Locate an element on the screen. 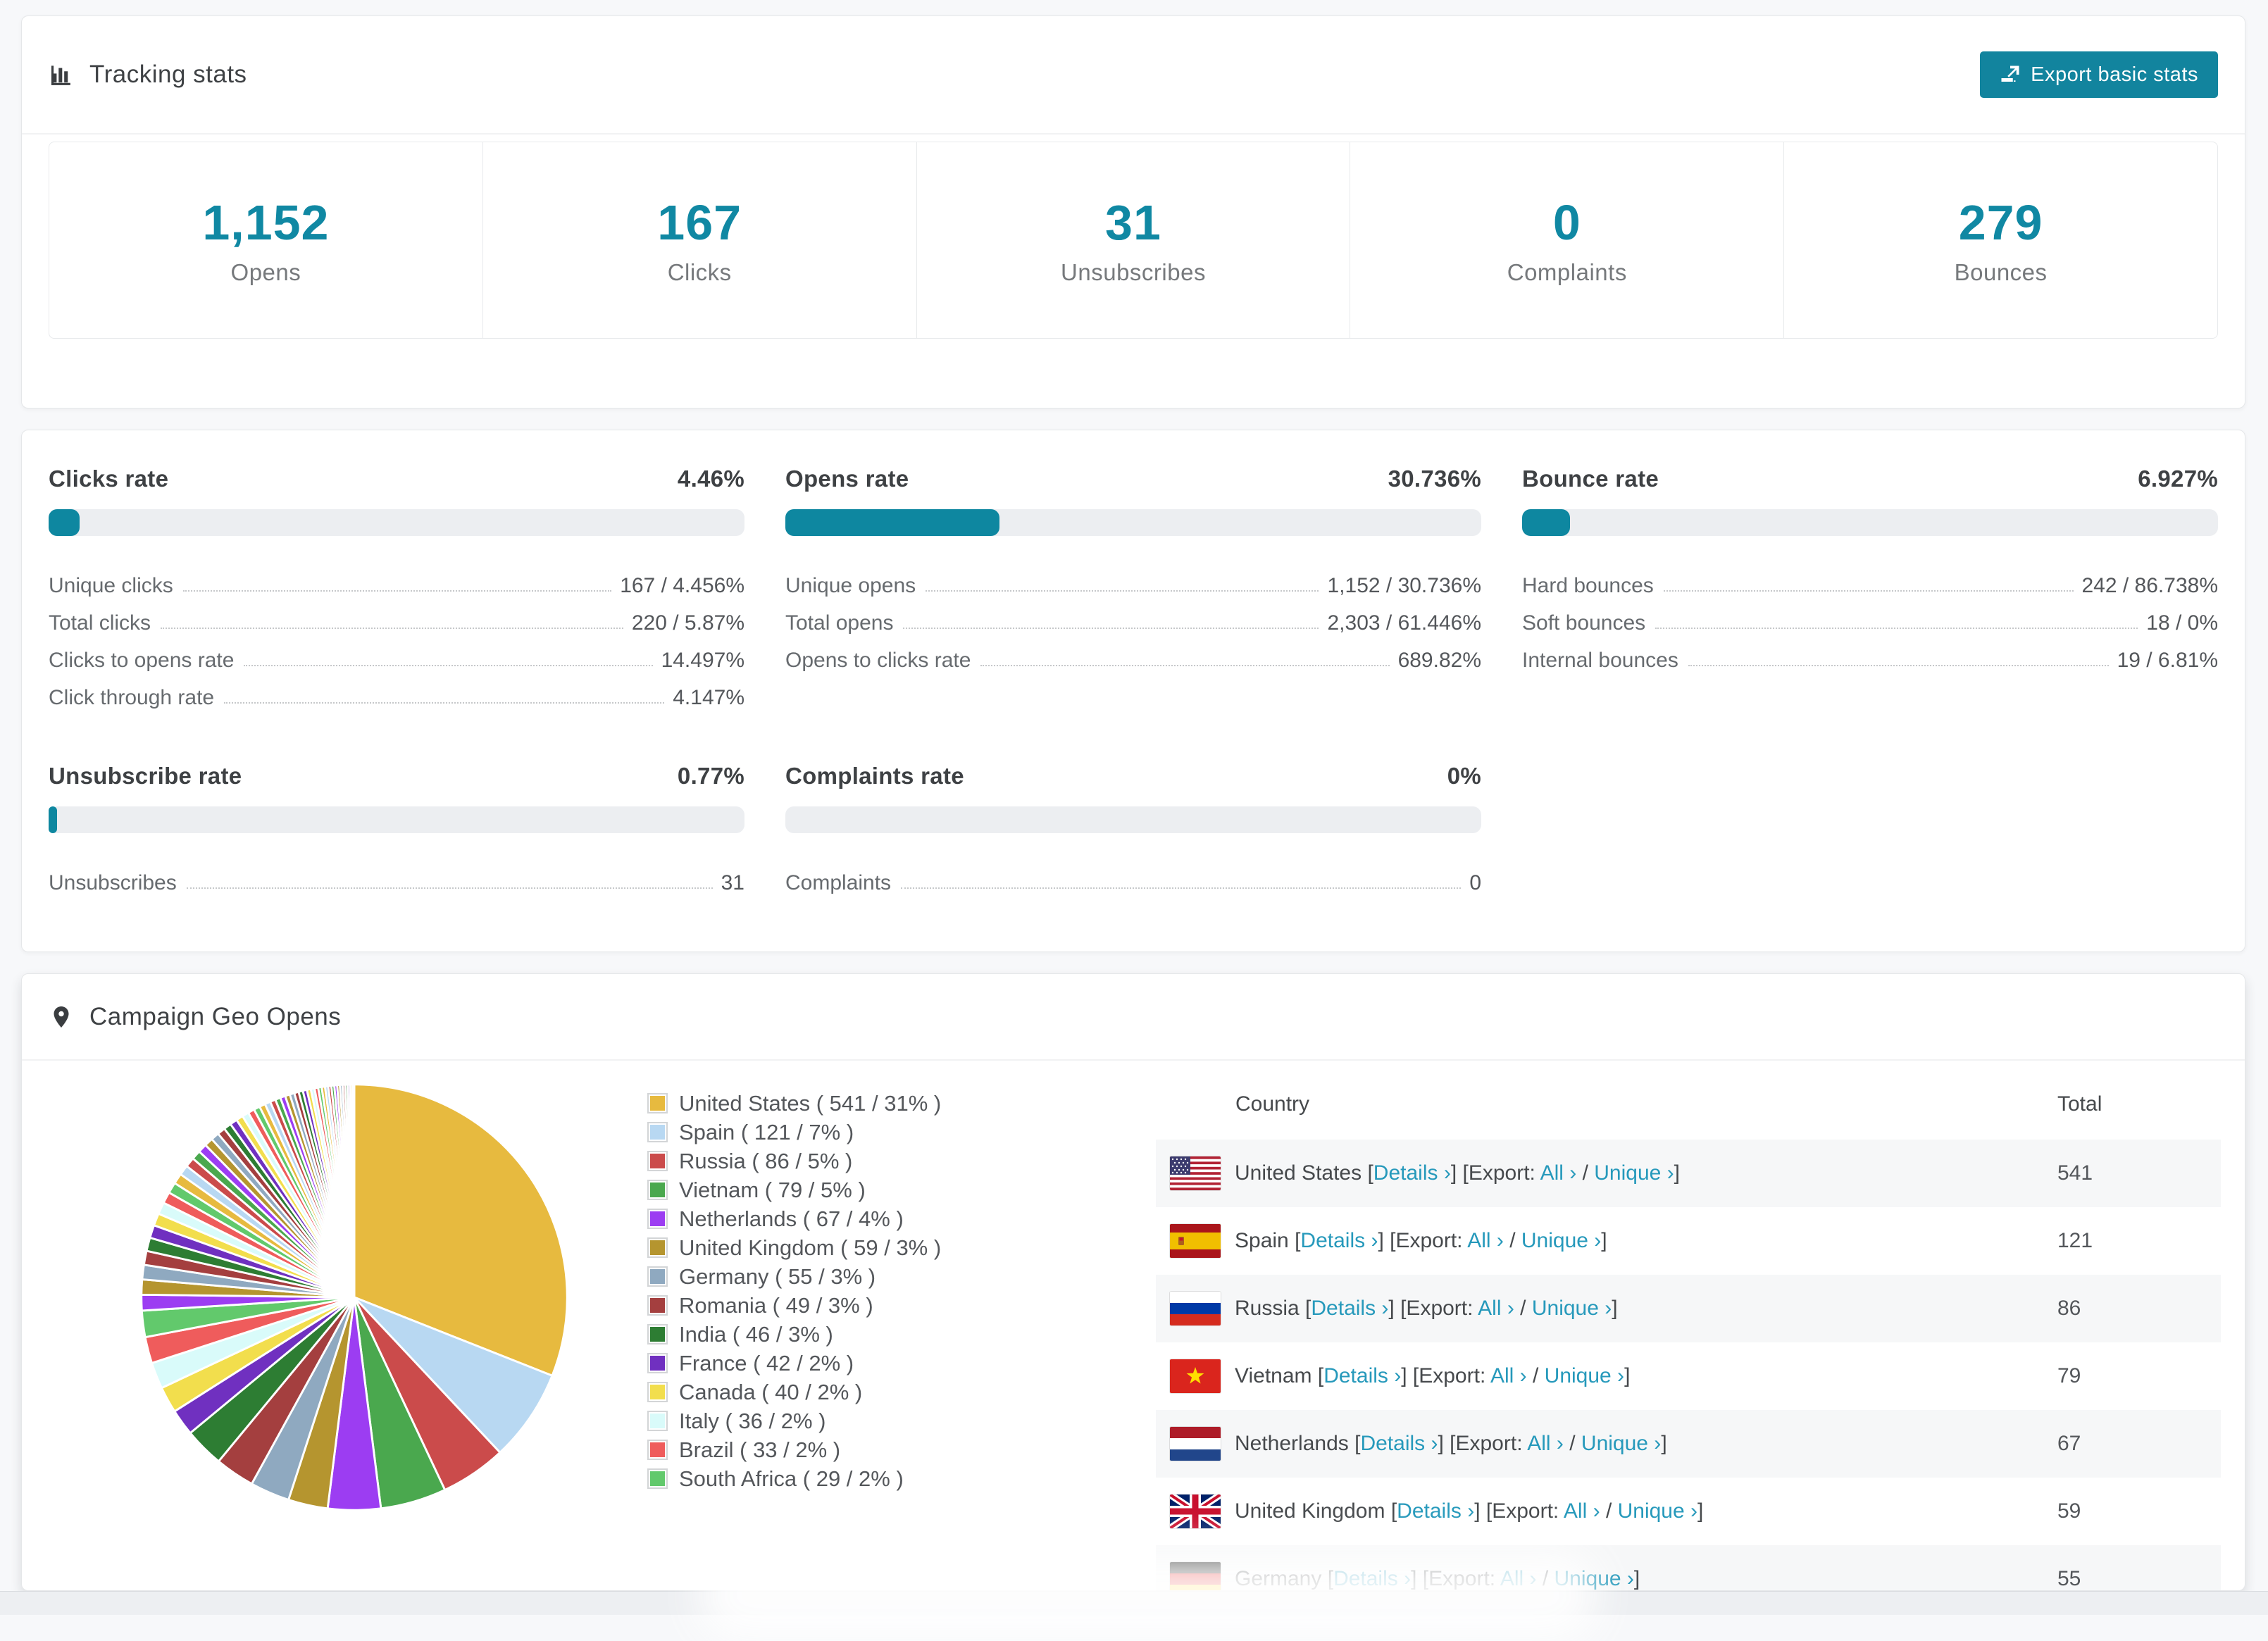  legend-item: Brazil ( 33 / 2% ) is located at coordinates (794, 1449).